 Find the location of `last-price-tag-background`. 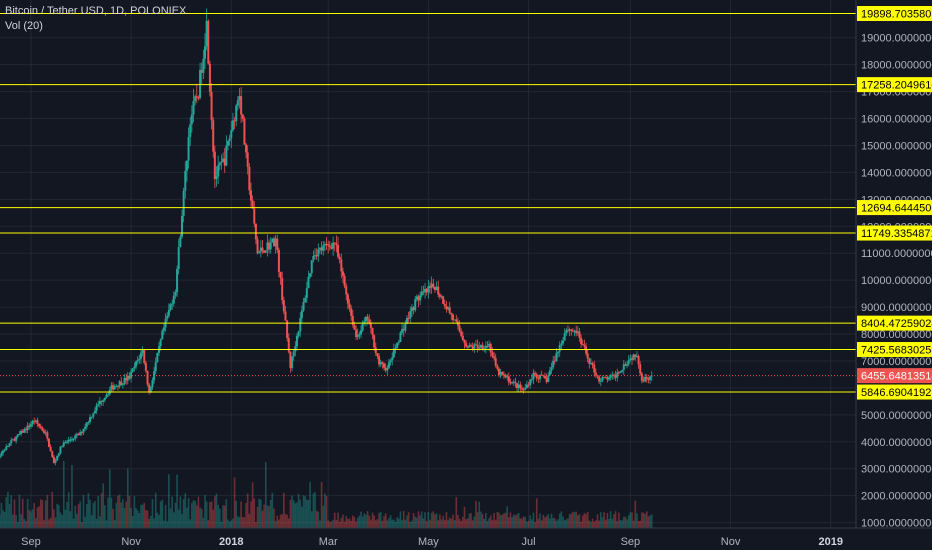

last-price-tag-background is located at coordinates (894, 376).